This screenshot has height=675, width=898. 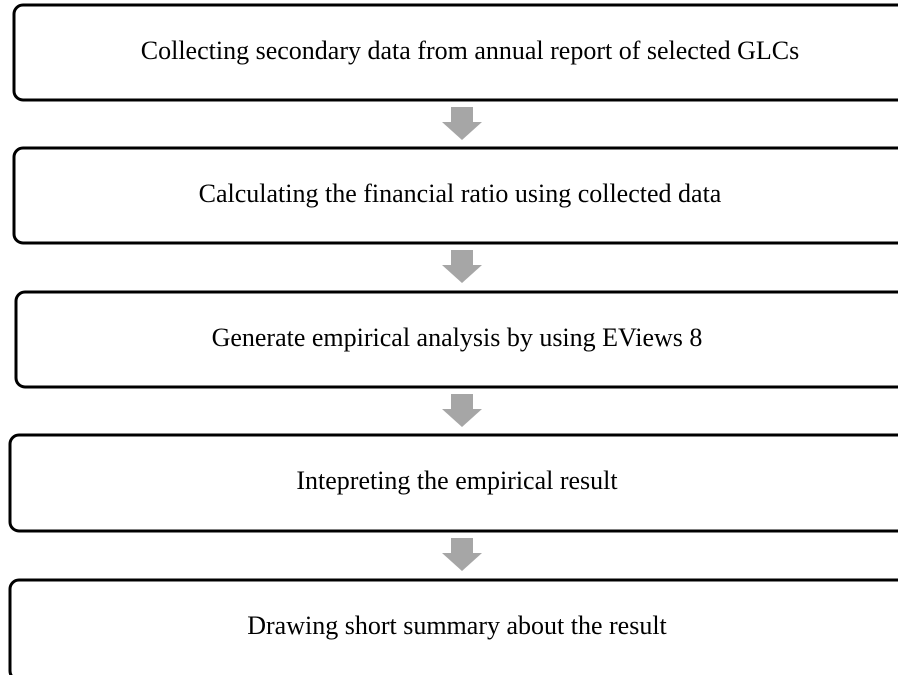 I want to click on step-label: Drawing short summary about the result, so click(x=457, y=625).